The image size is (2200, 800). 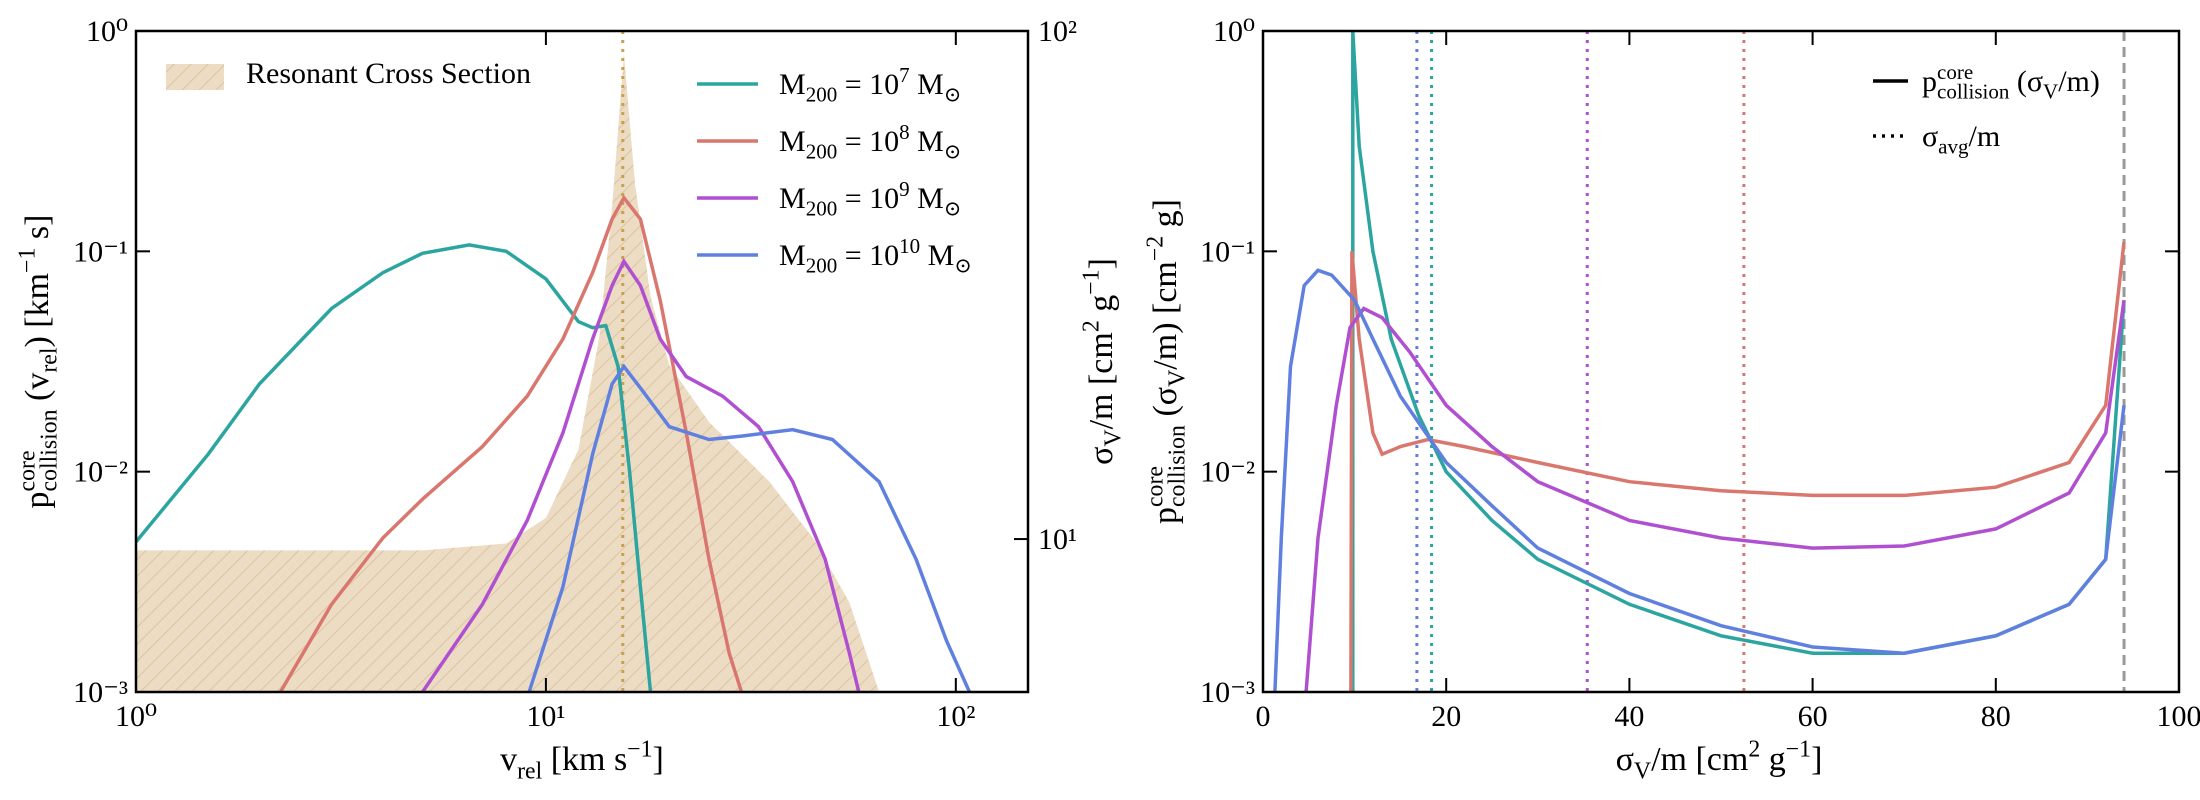 What do you see at coordinates (1057, 31) in the screenshot?
I see `y2-tick-label: 10²` at bounding box center [1057, 31].